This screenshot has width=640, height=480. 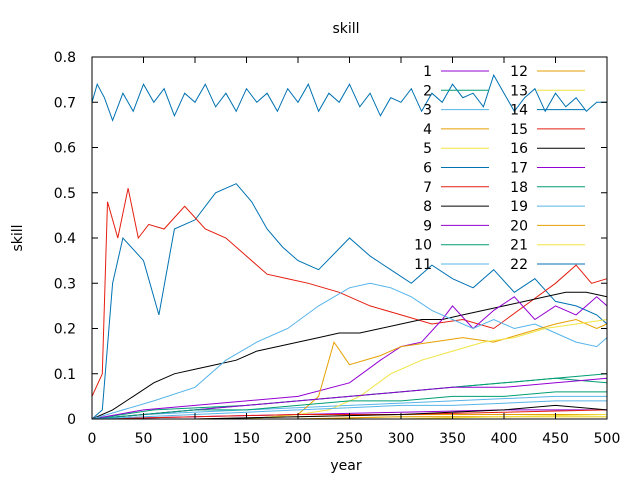 What do you see at coordinates (427, 130) in the screenshot?
I see `legend-label: 4` at bounding box center [427, 130].